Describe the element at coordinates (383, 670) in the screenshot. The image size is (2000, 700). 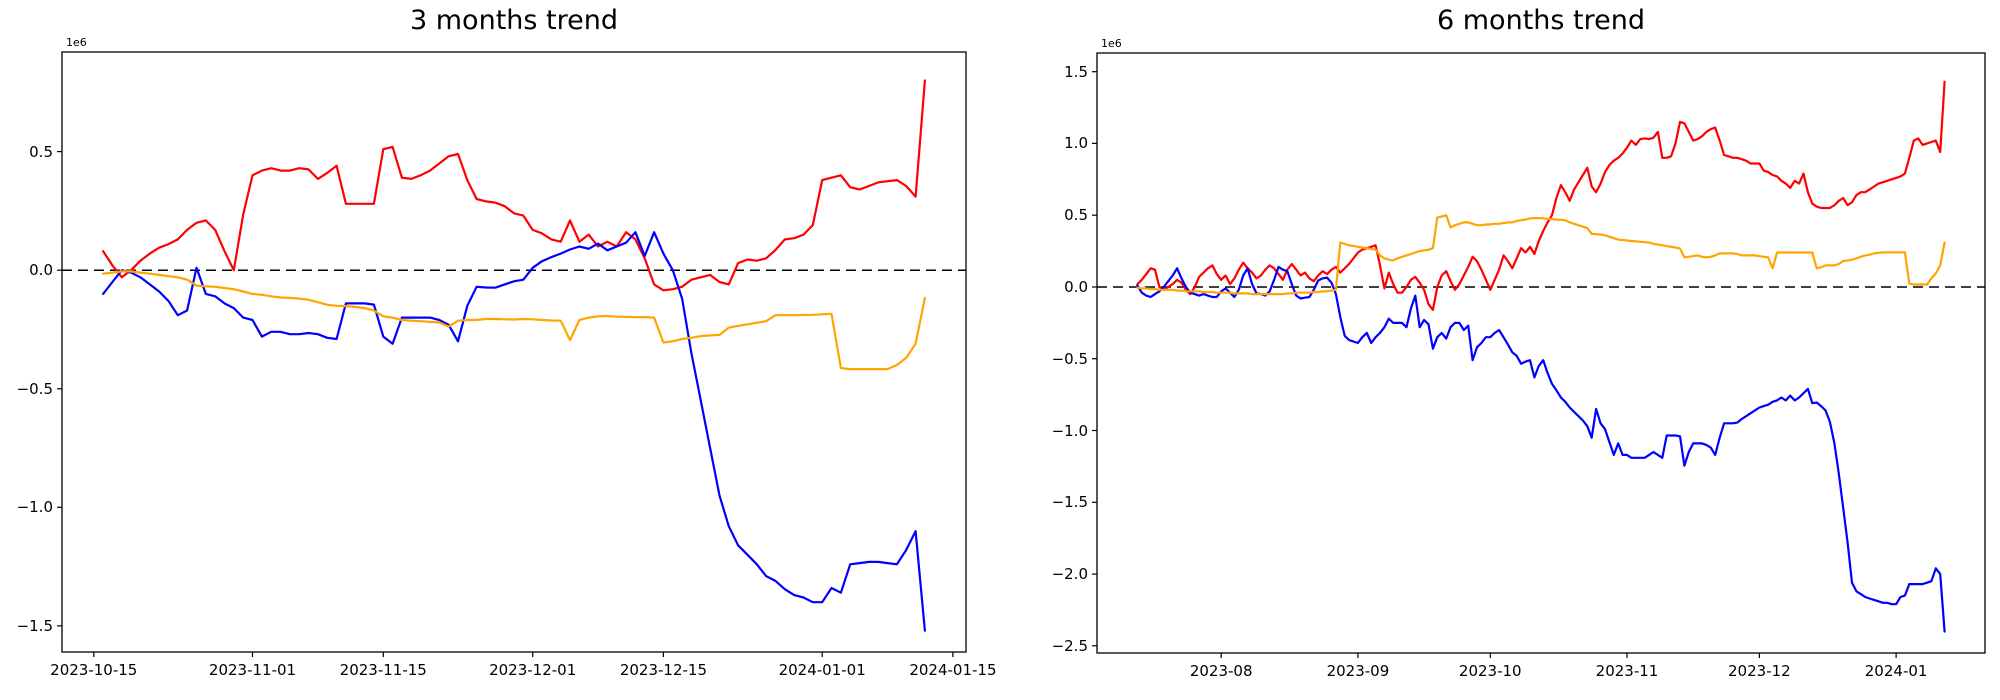
I see `x-tick-label: 2023-11-15` at that location.